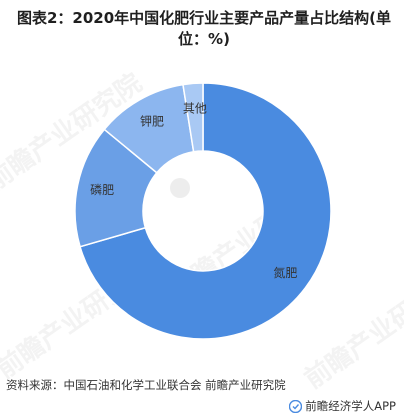  Describe the element at coordinates (195, 108) in the screenshot. I see `slice-label-4: 其他` at that location.